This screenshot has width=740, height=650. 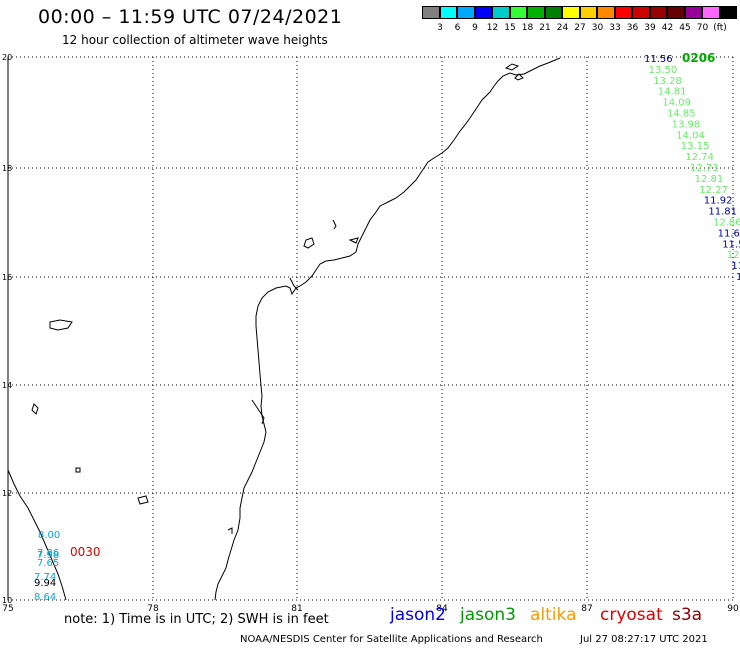 What do you see at coordinates (7, 609) in the screenshot?
I see `x-tick-label: 75` at bounding box center [7, 609].